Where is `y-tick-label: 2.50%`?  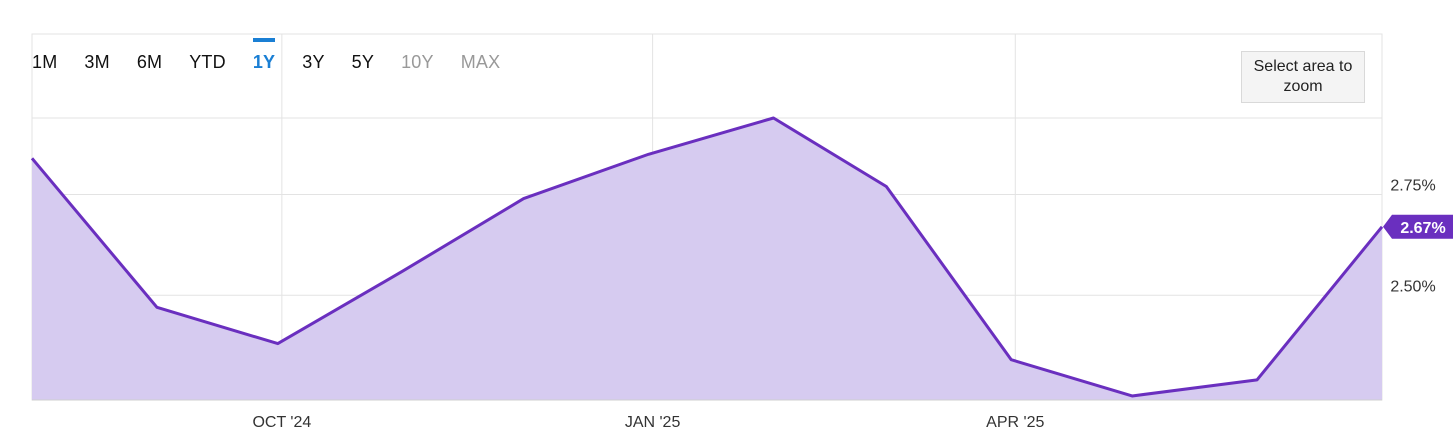 y-tick-label: 2.50% is located at coordinates (1412, 286).